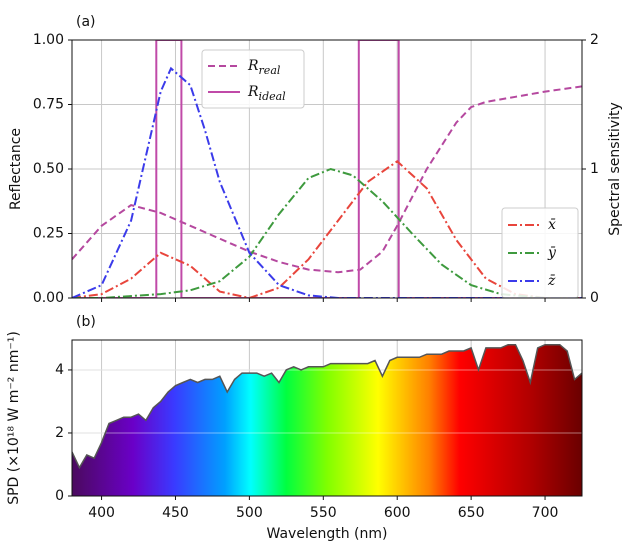 This screenshot has height=544, width=626. I want to click on legend-subscript: ideal, so click(273, 96).